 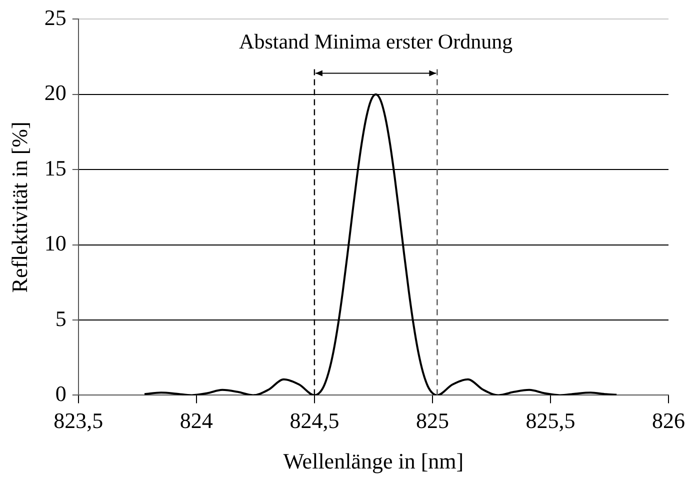 I want to click on y-axis-title: Reflektivität in [%], so click(x=19, y=207).